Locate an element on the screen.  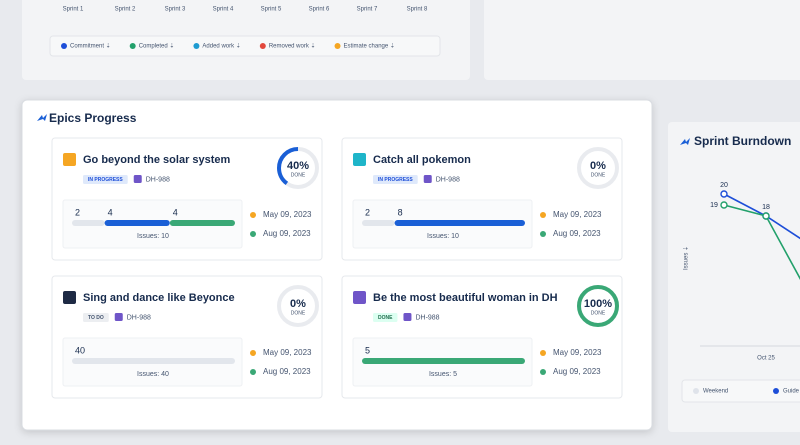
status-text: TO DO is located at coordinates (96, 318).